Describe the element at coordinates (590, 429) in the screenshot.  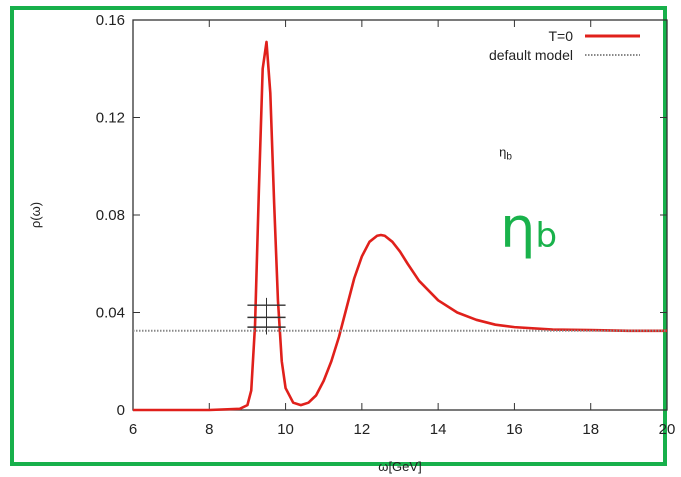
I see `x-tick-label: 18` at that location.